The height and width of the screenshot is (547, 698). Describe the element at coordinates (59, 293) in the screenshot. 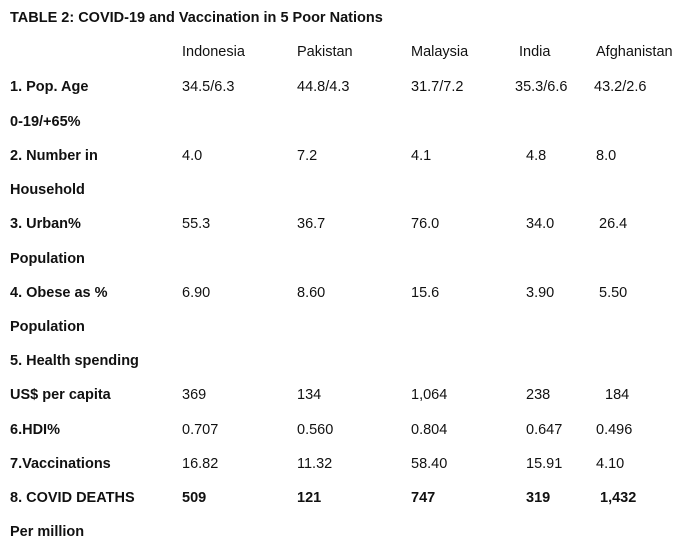

I see `row-label-obese: 4. Obese as %` at that location.